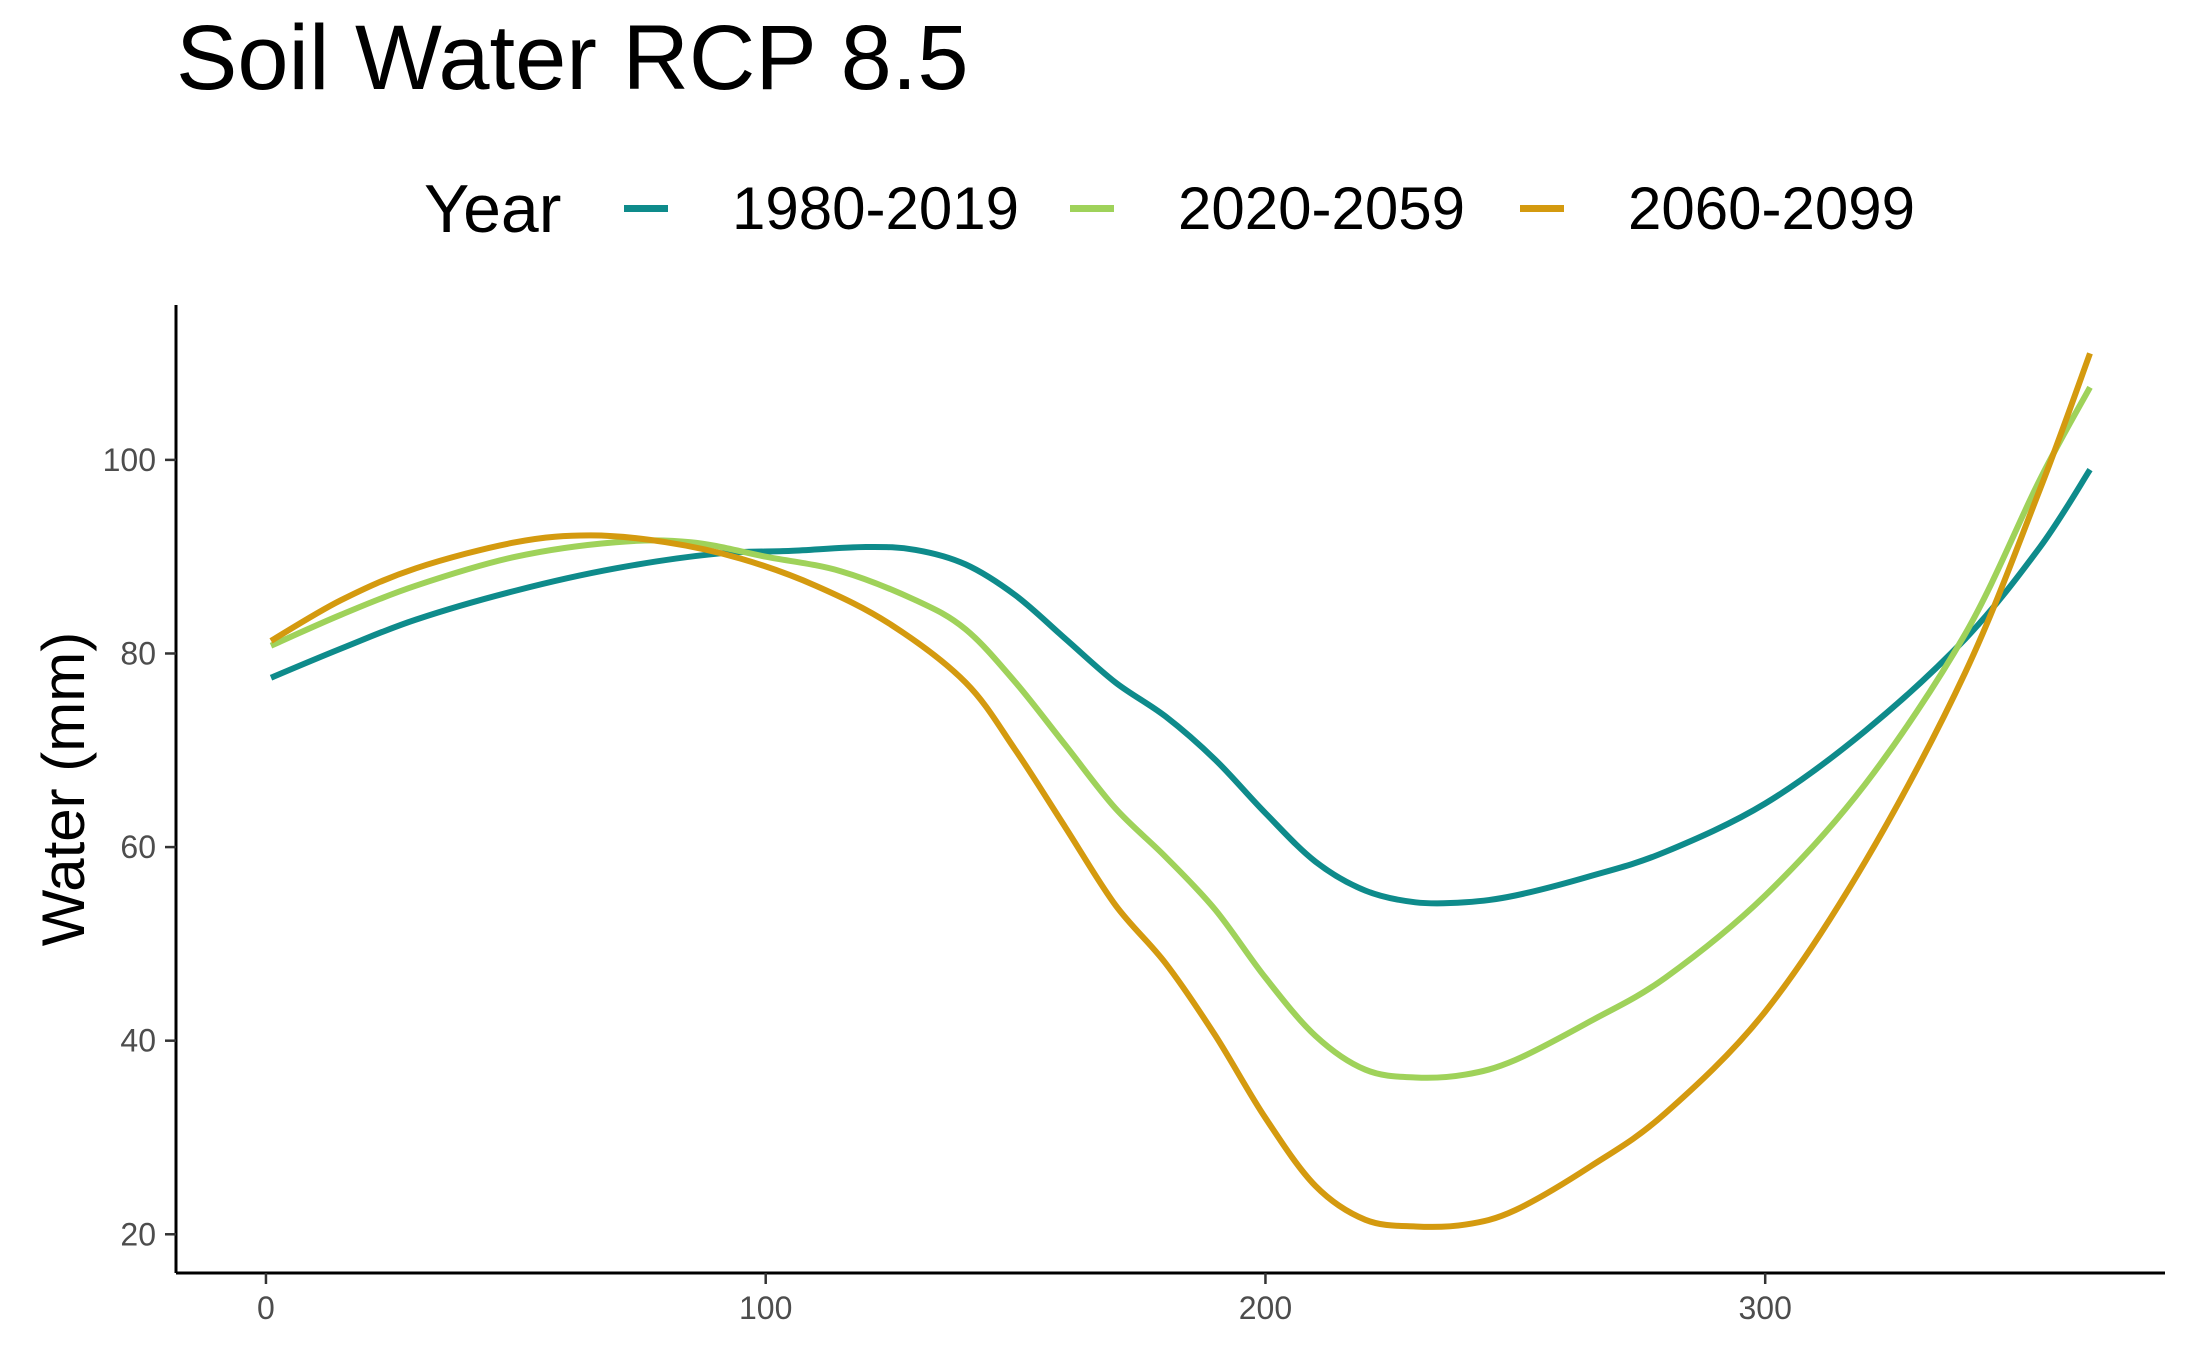 Image resolution: width=2187 pixels, height=1350 pixels. I want to click on x-axis-ticks: 0 100 200 300, so click(1024, 1299).